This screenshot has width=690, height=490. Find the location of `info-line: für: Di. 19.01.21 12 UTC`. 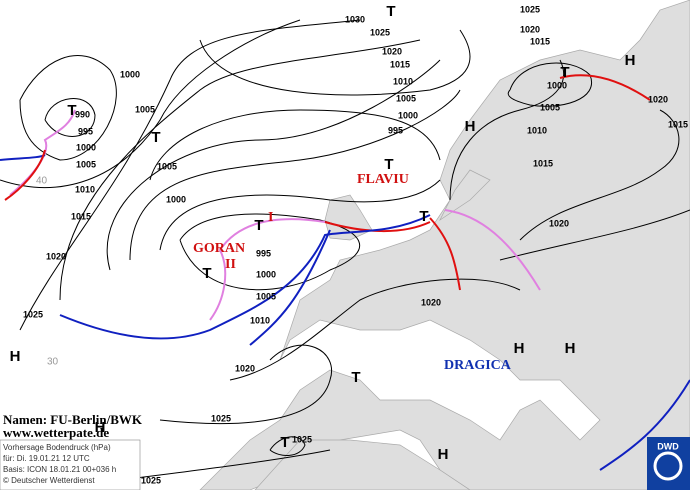

info-line: für: Di. 19.01.21 12 UTC is located at coordinates (46, 458).